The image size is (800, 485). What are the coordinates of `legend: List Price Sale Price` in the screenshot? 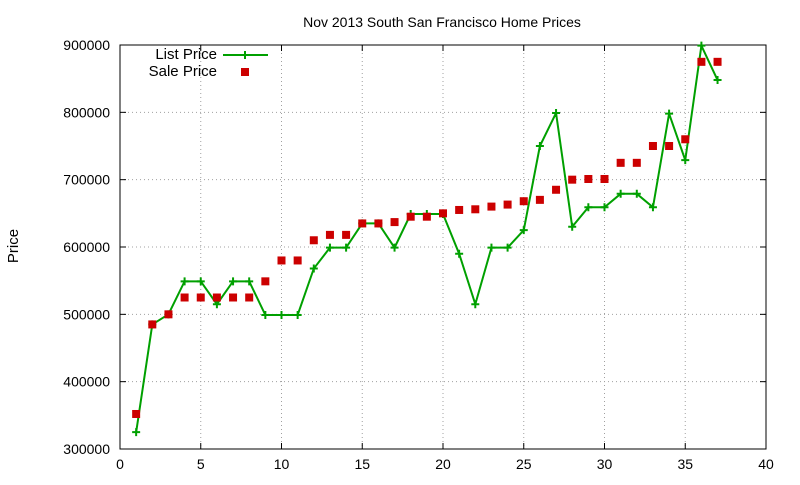 It's located at (208, 63).